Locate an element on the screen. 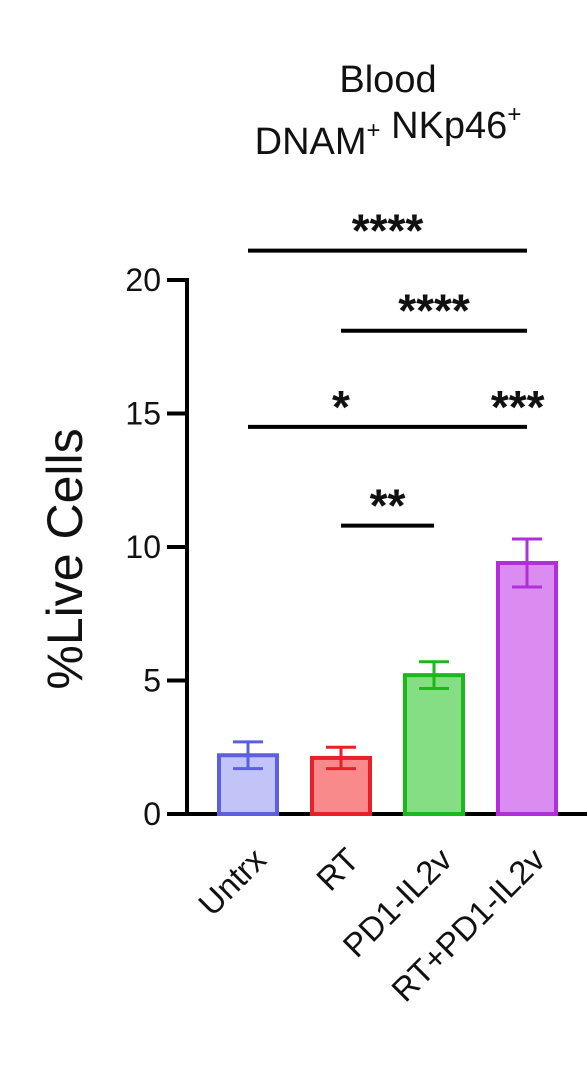 The height and width of the screenshot is (1074, 587). y-tick-label: 10 is located at coordinates (143, 547).